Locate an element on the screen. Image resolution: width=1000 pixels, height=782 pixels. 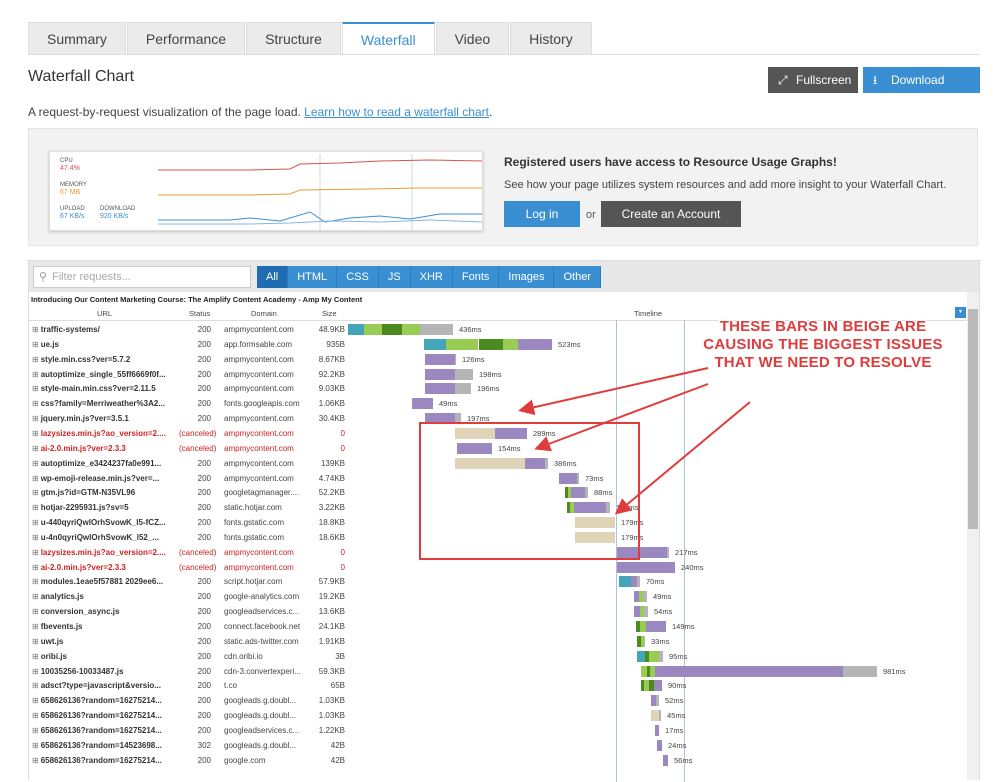
tab-performance: Performance is located at coordinates (186, 38).